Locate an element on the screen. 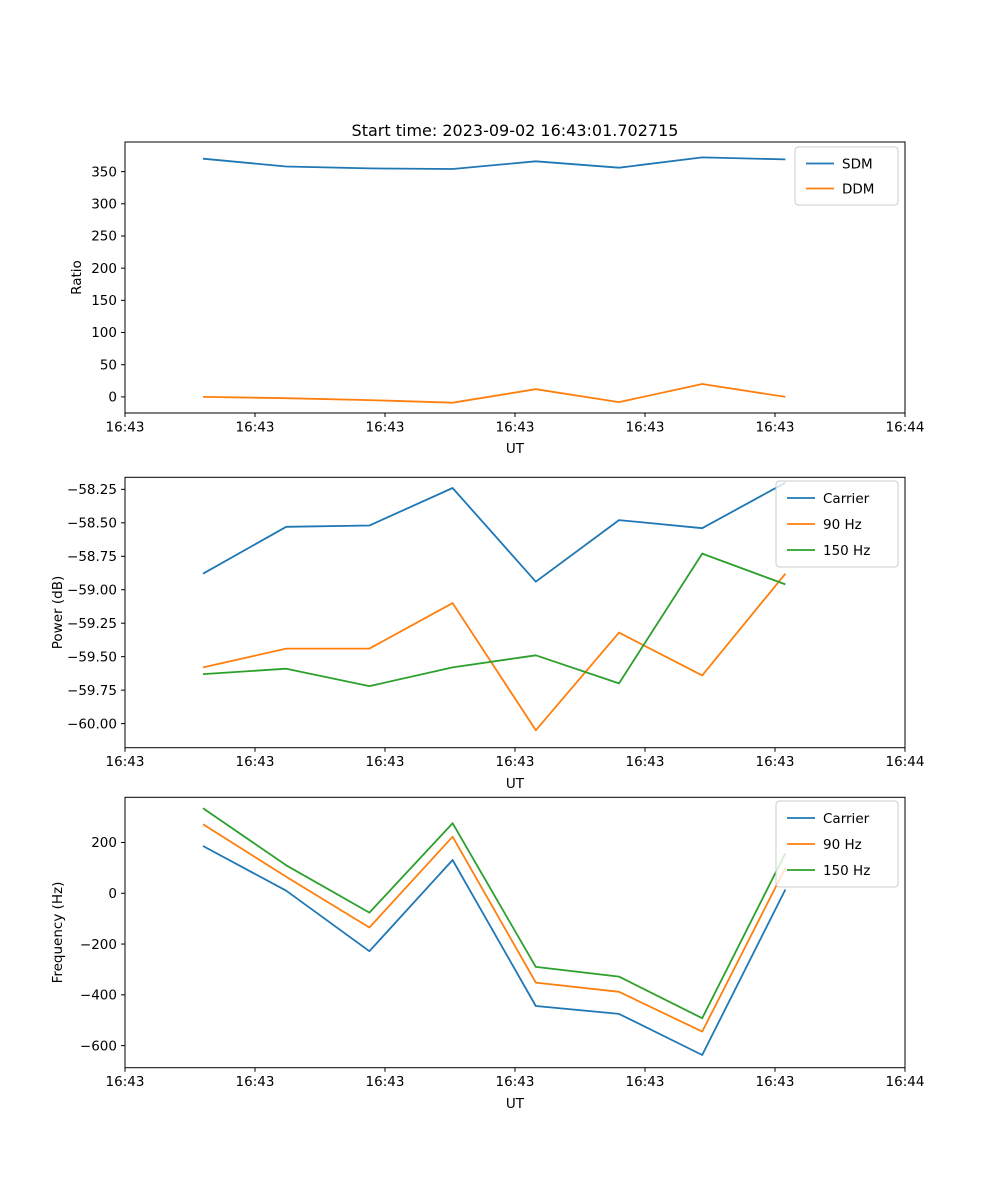 This screenshot has height=1204, width=1000. y-tick-label: −200 is located at coordinates (98, 945).